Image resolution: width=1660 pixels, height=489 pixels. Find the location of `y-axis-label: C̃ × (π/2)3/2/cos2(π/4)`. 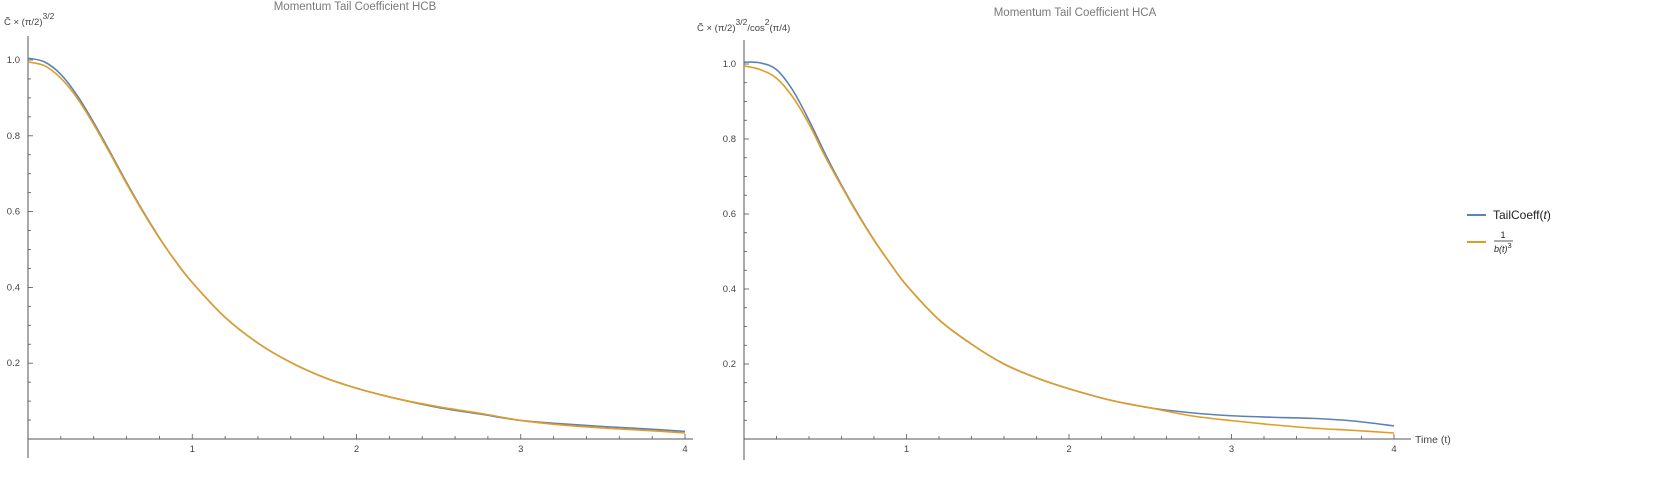

y-axis-label: C̃ × (π/2)3/2/cos2(π/4) is located at coordinates (743, 25).